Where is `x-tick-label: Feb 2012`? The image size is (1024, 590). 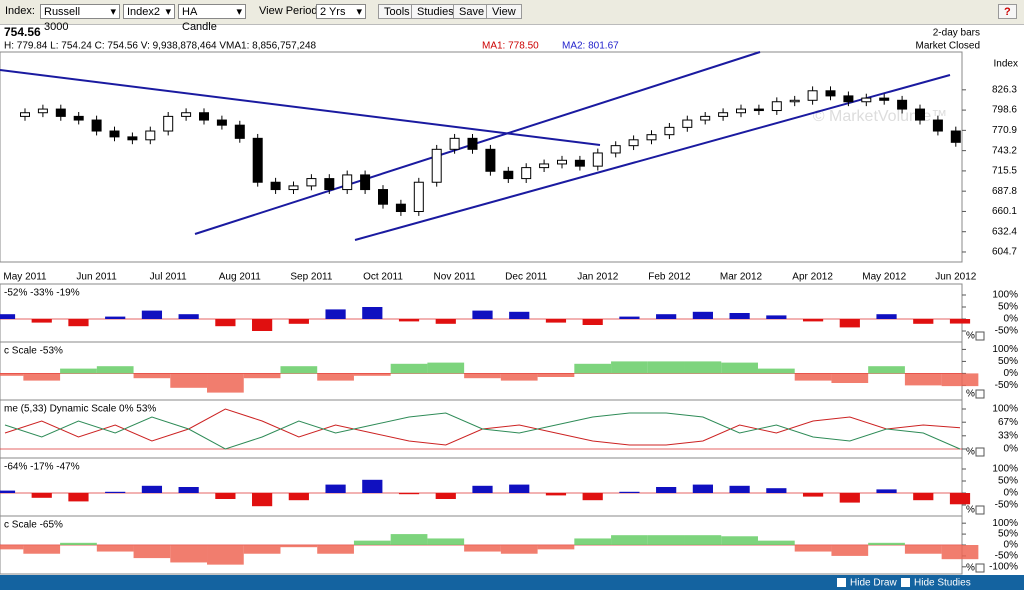 x-tick-label: Feb 2012 is located at coordinates (669, 277).